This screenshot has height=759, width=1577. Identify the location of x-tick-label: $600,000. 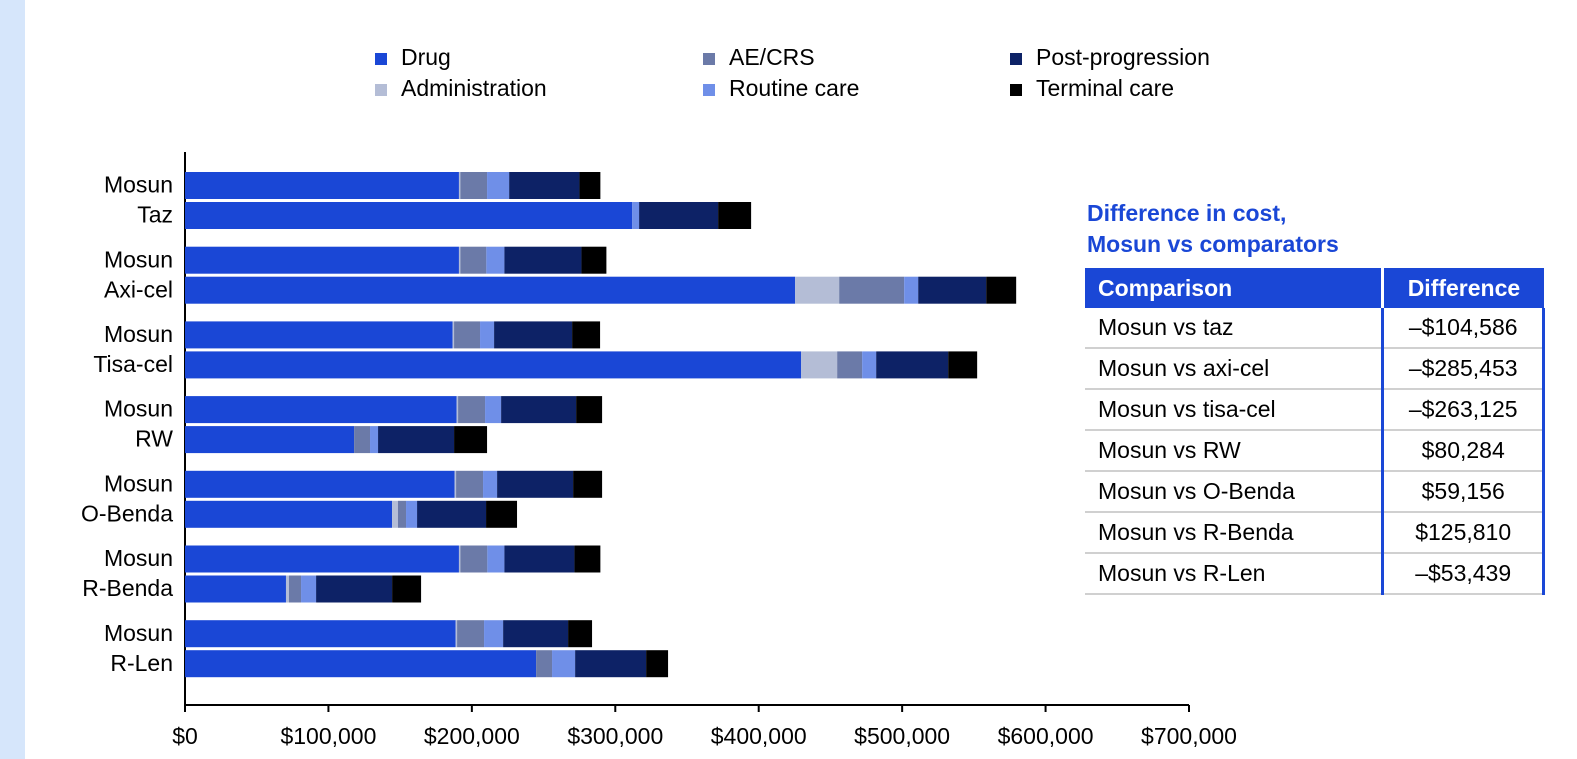
(1046, 736).